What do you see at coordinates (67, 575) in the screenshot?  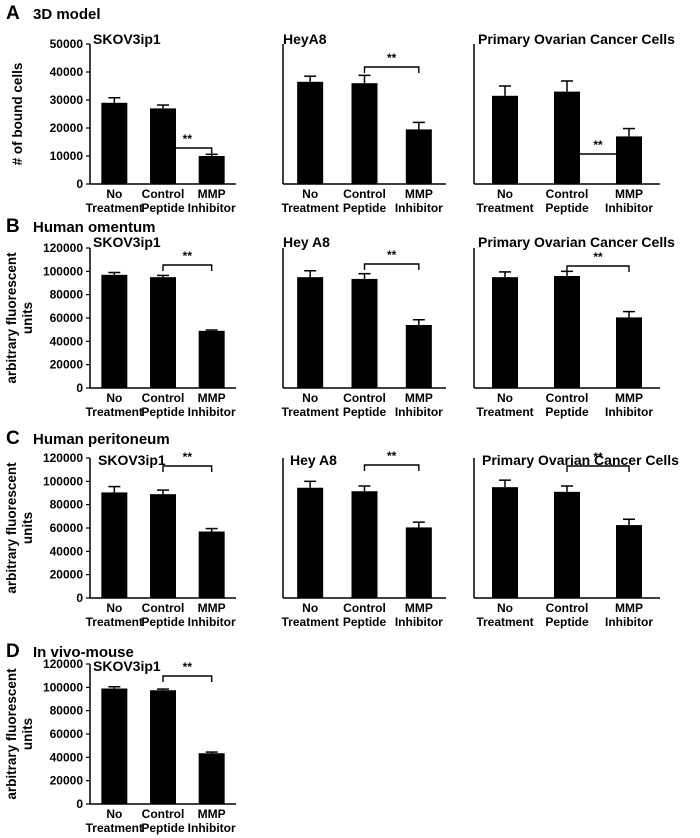 I see `y-tick-label: 20000` at bounding box center [67, 575].